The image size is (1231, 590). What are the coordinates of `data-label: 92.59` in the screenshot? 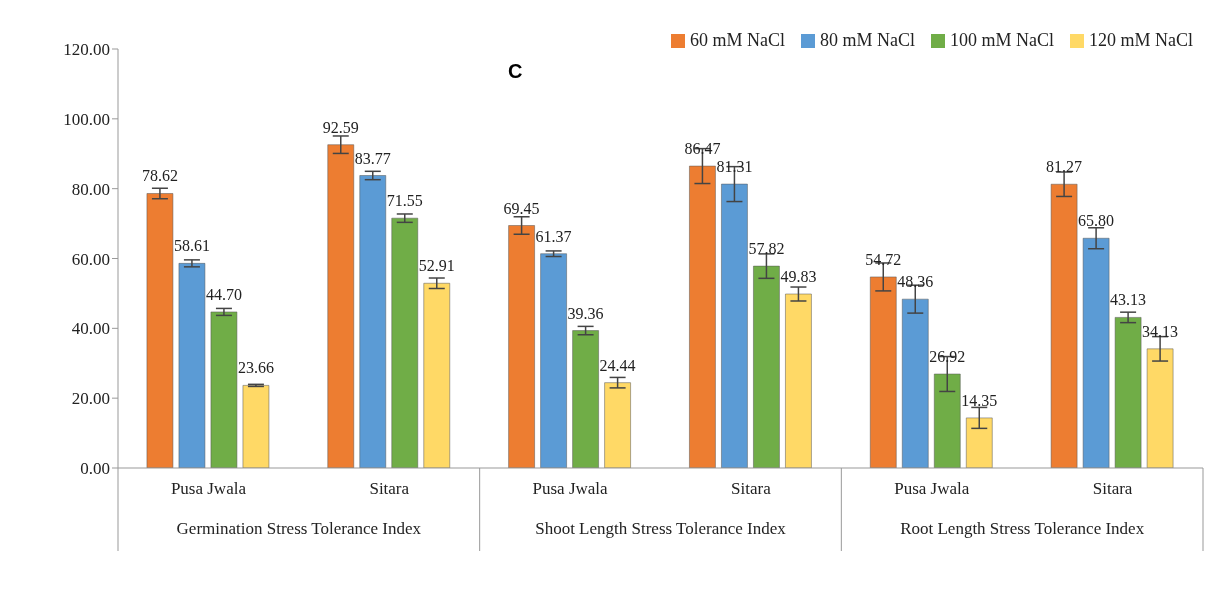 It's located at (340, 127).